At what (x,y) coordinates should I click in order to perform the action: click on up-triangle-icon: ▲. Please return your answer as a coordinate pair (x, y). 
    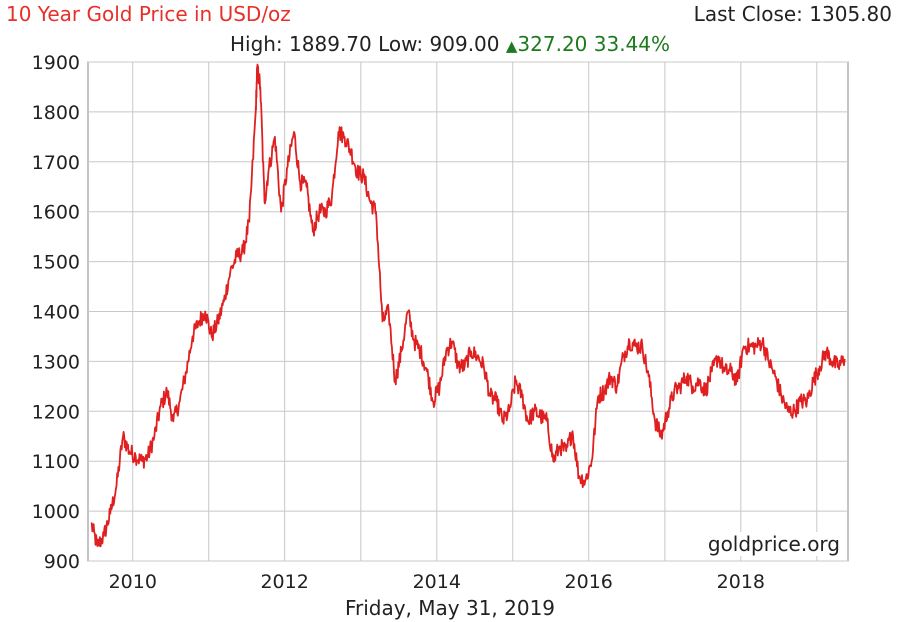
    Looking at the image, I should click on (511, 46).